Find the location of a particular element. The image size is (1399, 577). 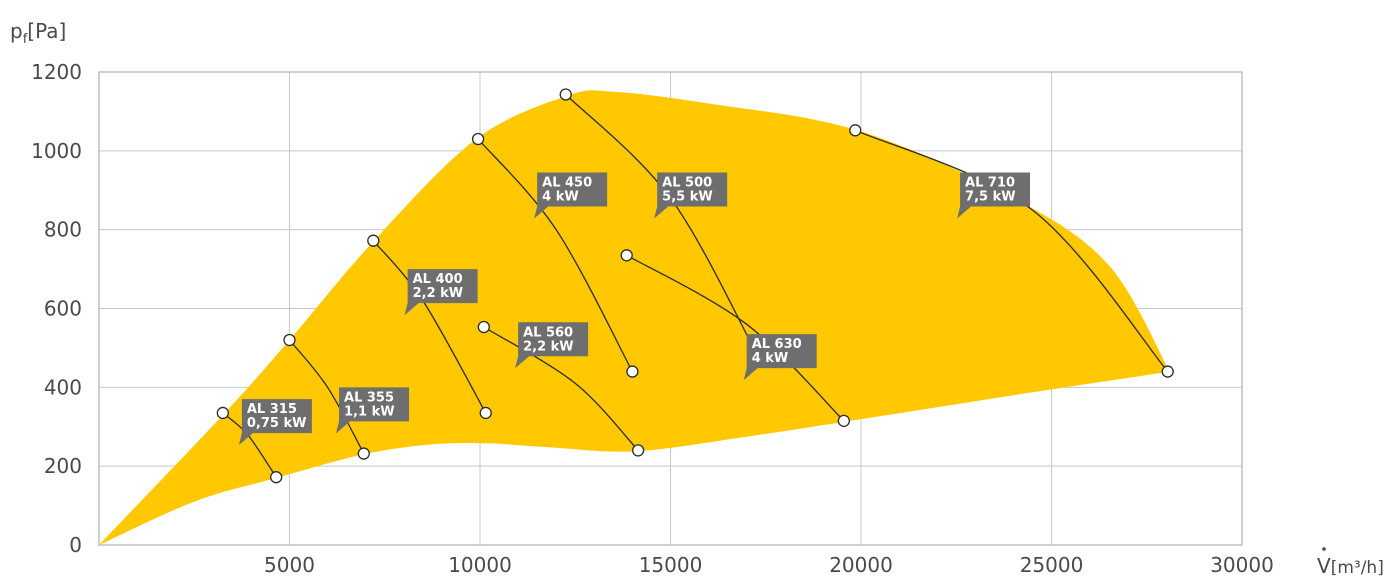

label-text: 0,75 kW is located at coordinates (277, 423).